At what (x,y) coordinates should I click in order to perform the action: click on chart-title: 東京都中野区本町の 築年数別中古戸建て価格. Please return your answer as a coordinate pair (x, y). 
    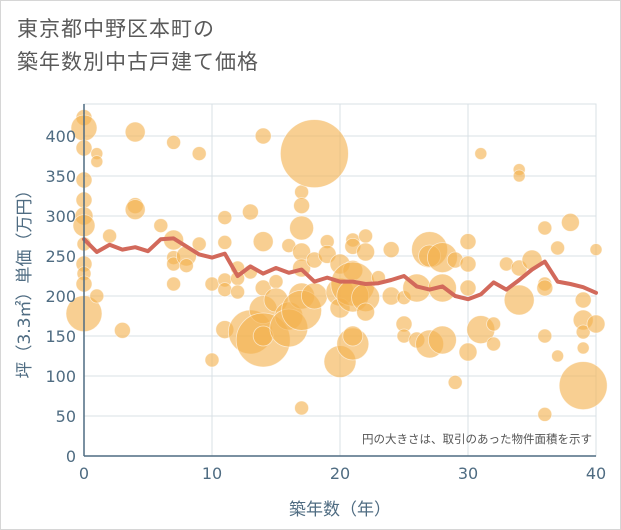
    Looking at the image, I should click on (138, 46).